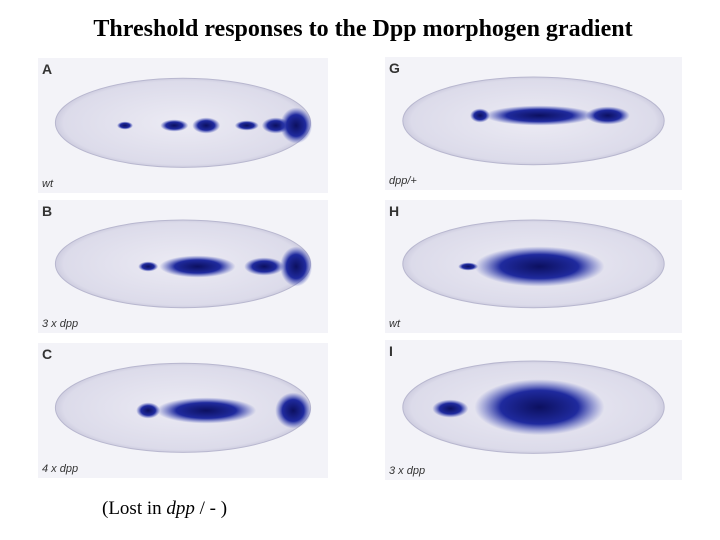  What do you see at coordinates (47, 69) in the screenshot?
I see `panel-letter: A` at bounding box center [47, 69].